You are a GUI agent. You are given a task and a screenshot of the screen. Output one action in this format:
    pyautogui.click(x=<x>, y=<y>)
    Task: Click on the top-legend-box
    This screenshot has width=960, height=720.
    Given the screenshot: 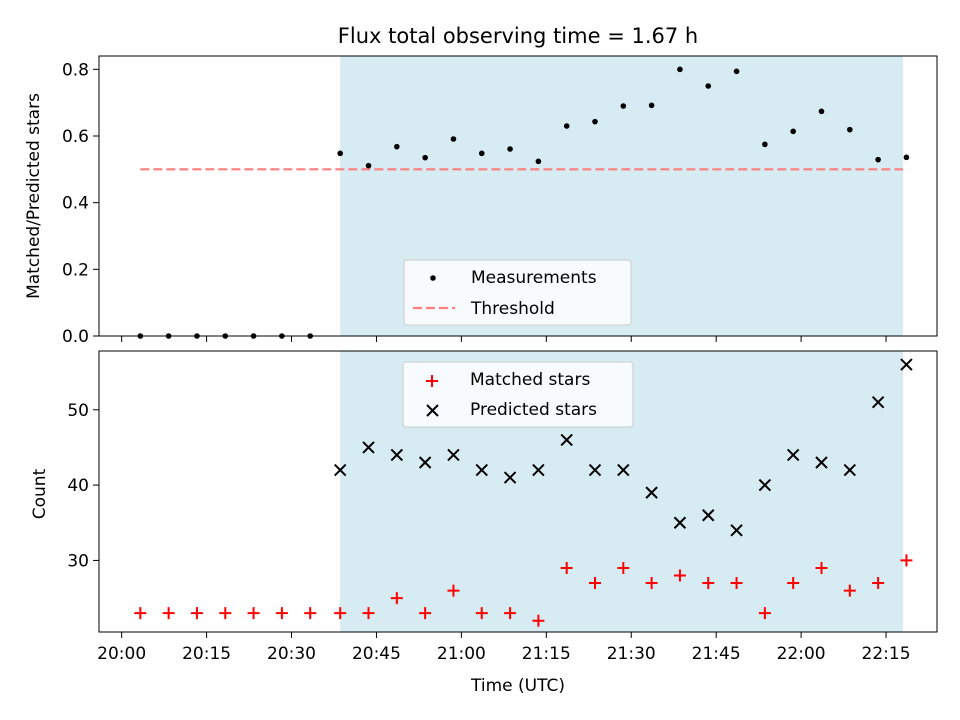 What is the action you would take?
    pyautogui.click(x=517, y=292)
    